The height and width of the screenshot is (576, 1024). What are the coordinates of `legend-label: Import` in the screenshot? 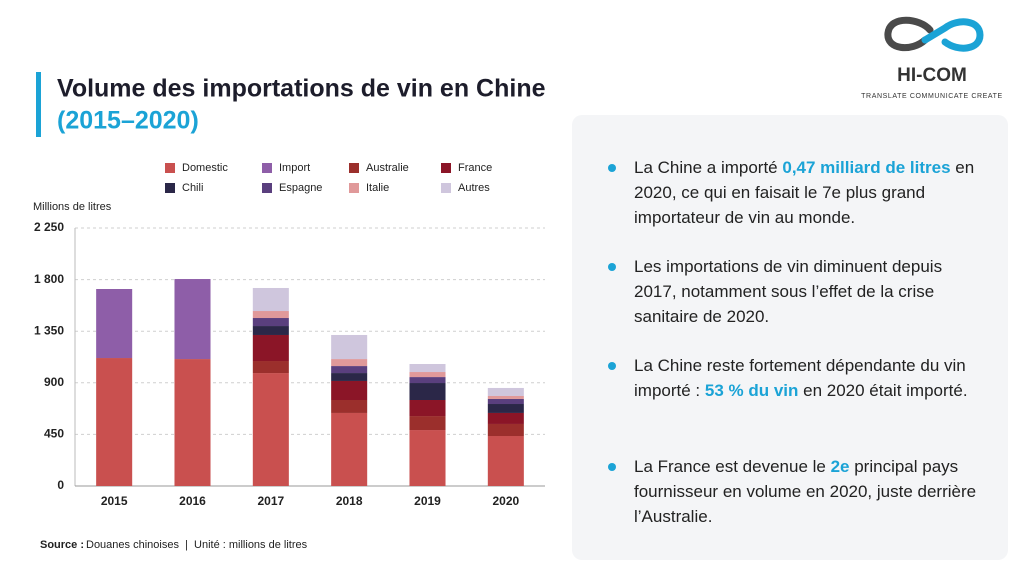 It's located at (294, 168).